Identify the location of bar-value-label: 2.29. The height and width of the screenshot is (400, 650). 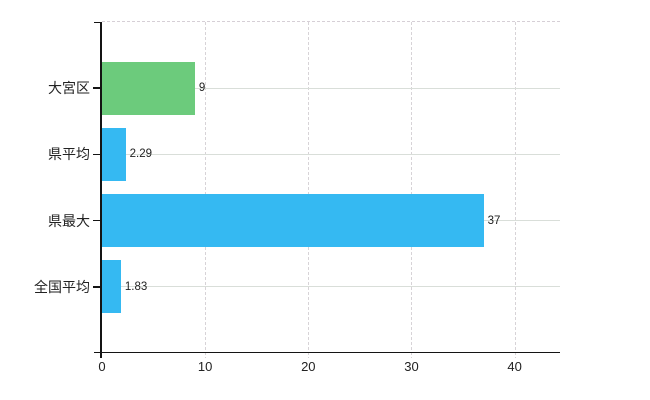
(140, 154).